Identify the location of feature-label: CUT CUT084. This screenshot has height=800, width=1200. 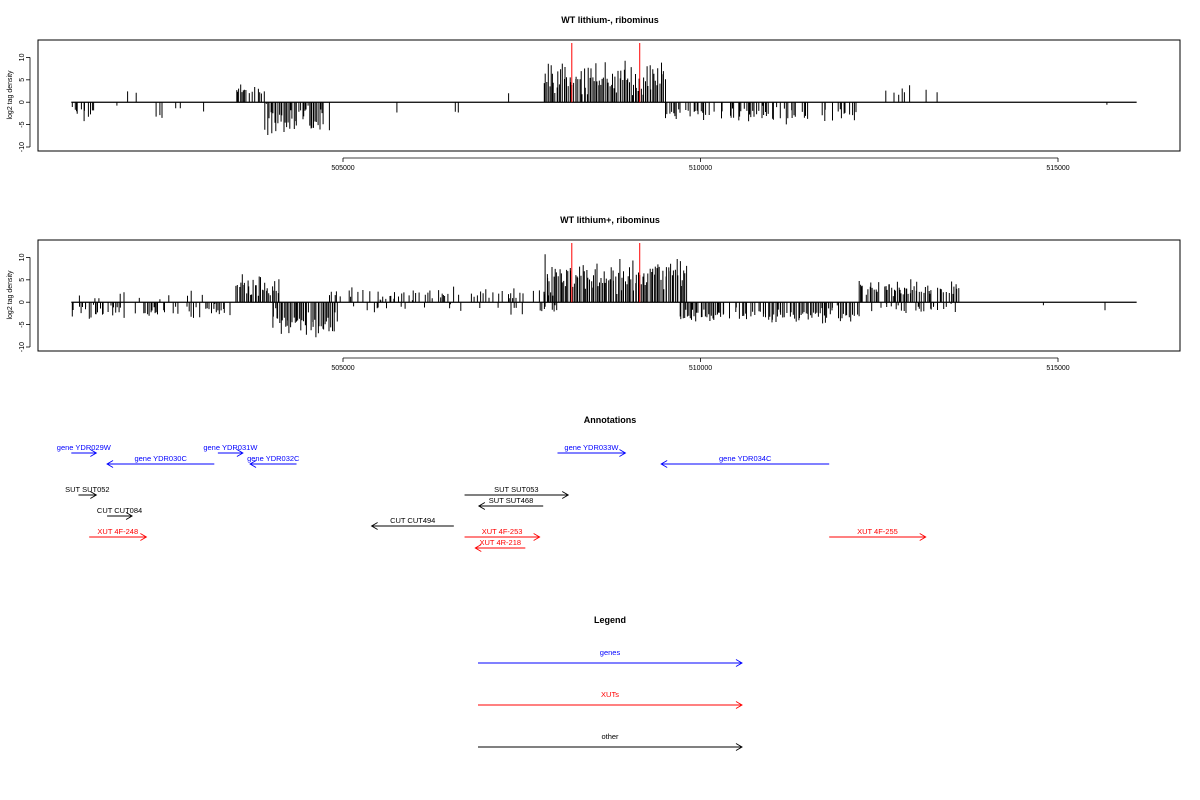
(119, 510).